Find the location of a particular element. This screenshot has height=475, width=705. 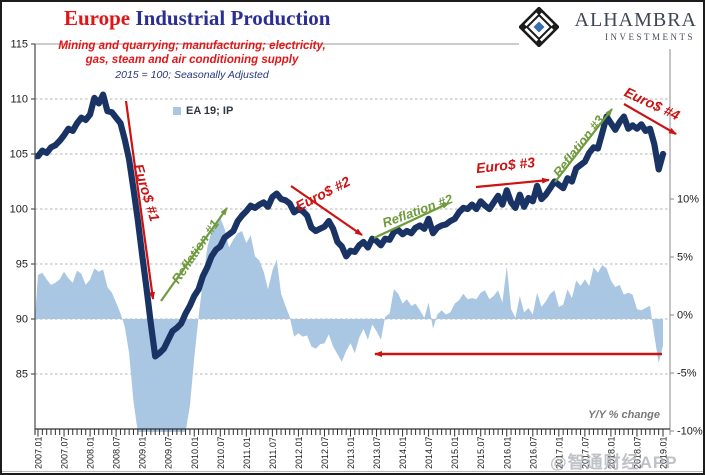

subtitle-line2: gas, steam and air conditioning supply is located at coordinates (192, 59).